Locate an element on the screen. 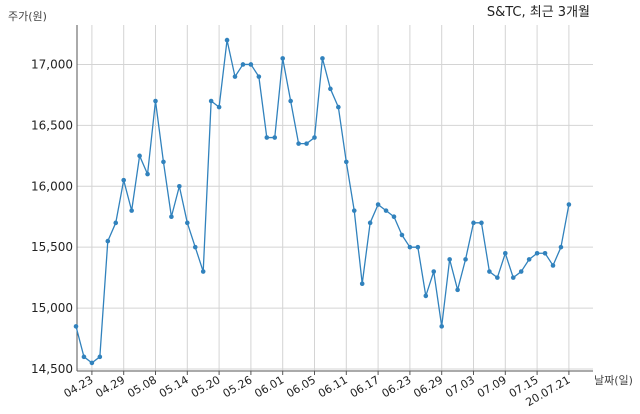 This screenshot has height=414, width=640. y-tick-label: 15,000 is located at coordinates (52, 308).